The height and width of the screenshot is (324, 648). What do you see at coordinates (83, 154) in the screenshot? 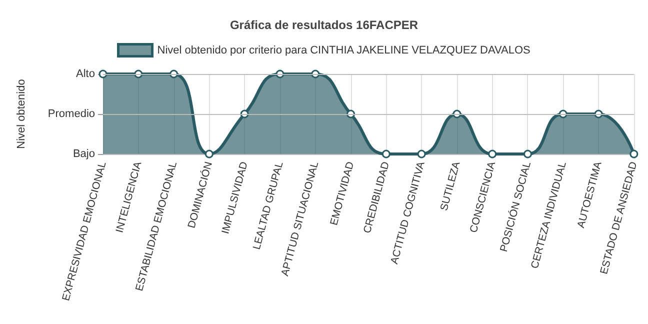
I see `category-label: Bajo` at bounding box center [83, 154].